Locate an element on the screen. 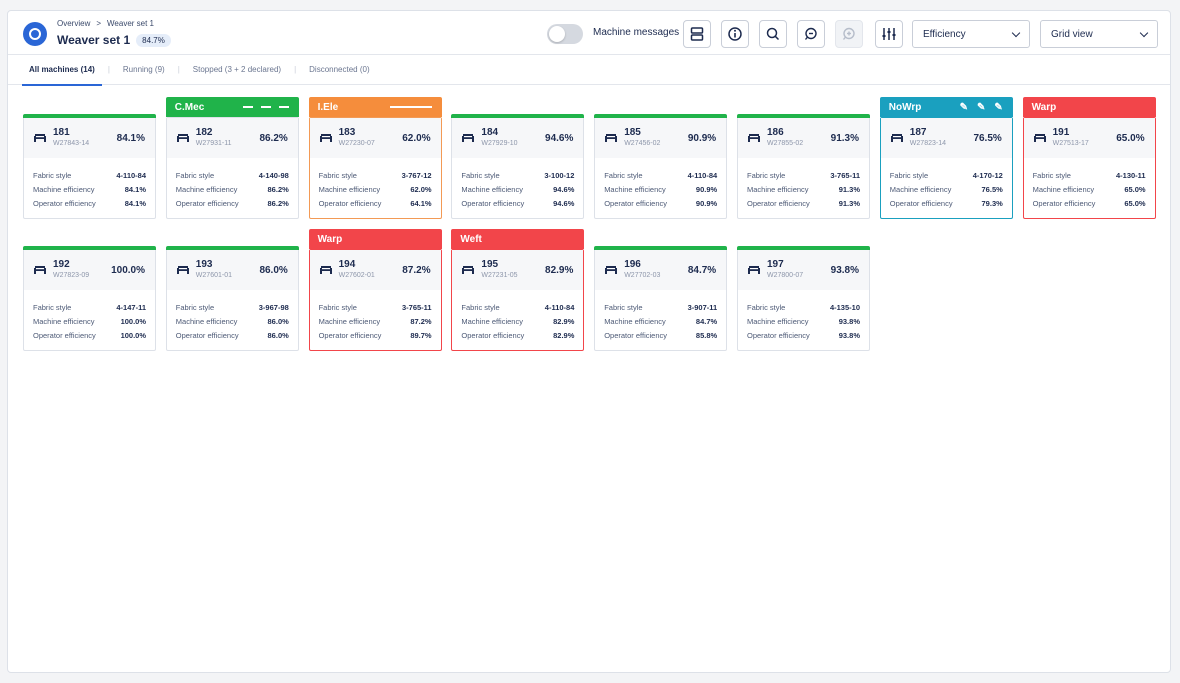 This screenshot has height=683, width=1180. page-title-text: Weaver set 1 is located at coordinates (94, 40).